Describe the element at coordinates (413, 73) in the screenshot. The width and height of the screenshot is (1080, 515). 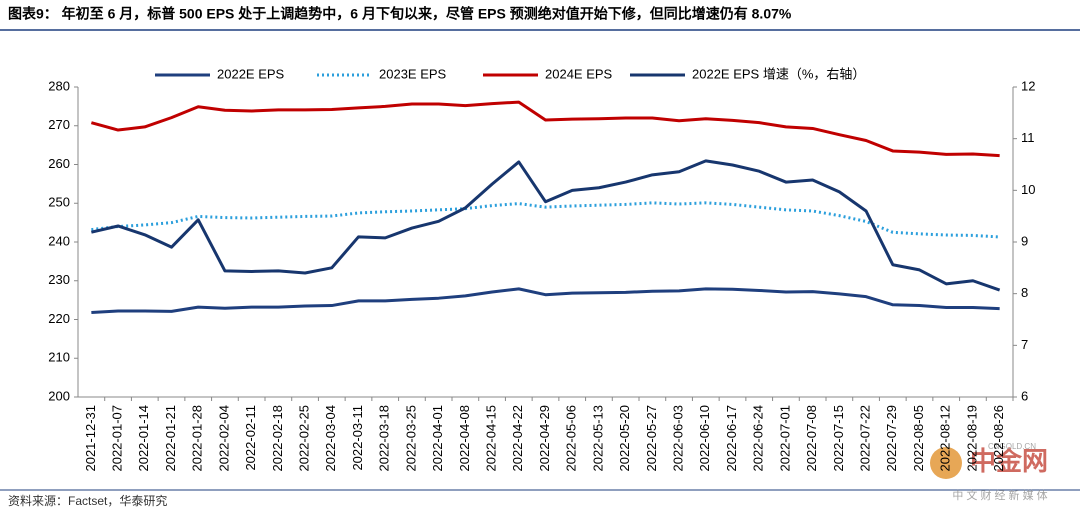
I see `legend-label: 2023E EPS` at that location.